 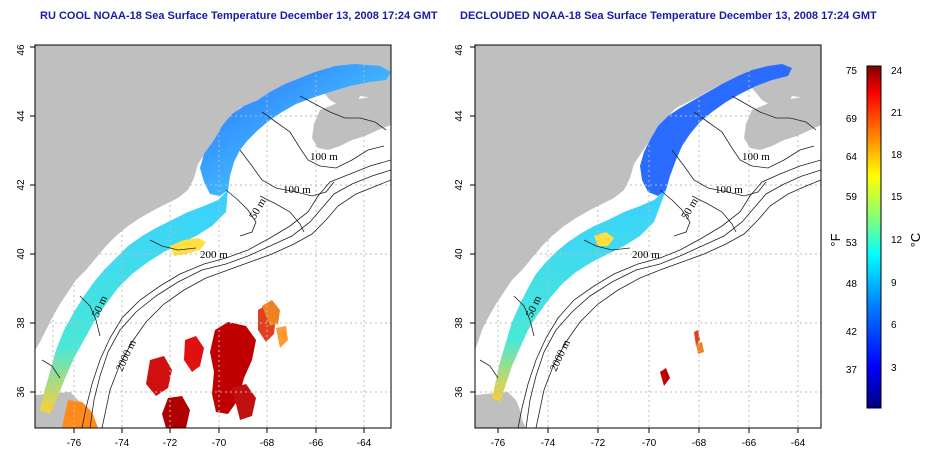 What do you see at coordinates (897, 197) in the screenshot?
I see `celsius-tick-label: 15` at bounding box center [897, 197].